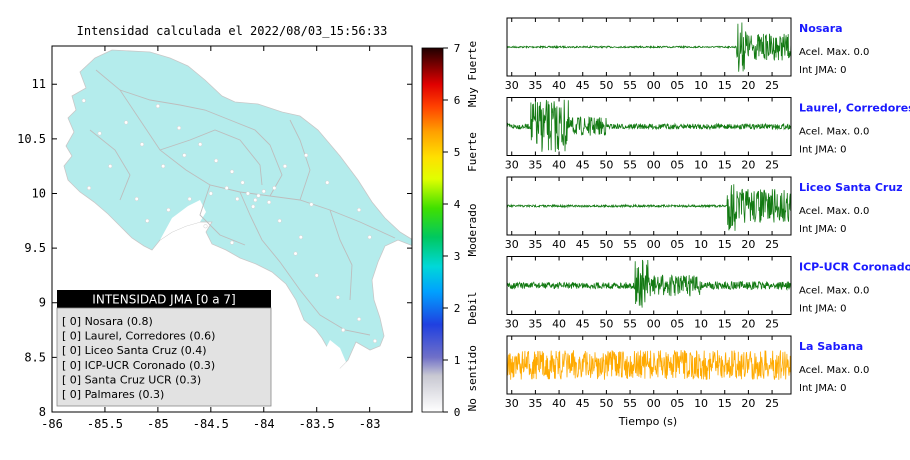 The height and width of the screenshot is (460, 910). Describe the element at coordinates (457, 308) in the screenshot. I see `colorbar-tick-label: 2` at that location.